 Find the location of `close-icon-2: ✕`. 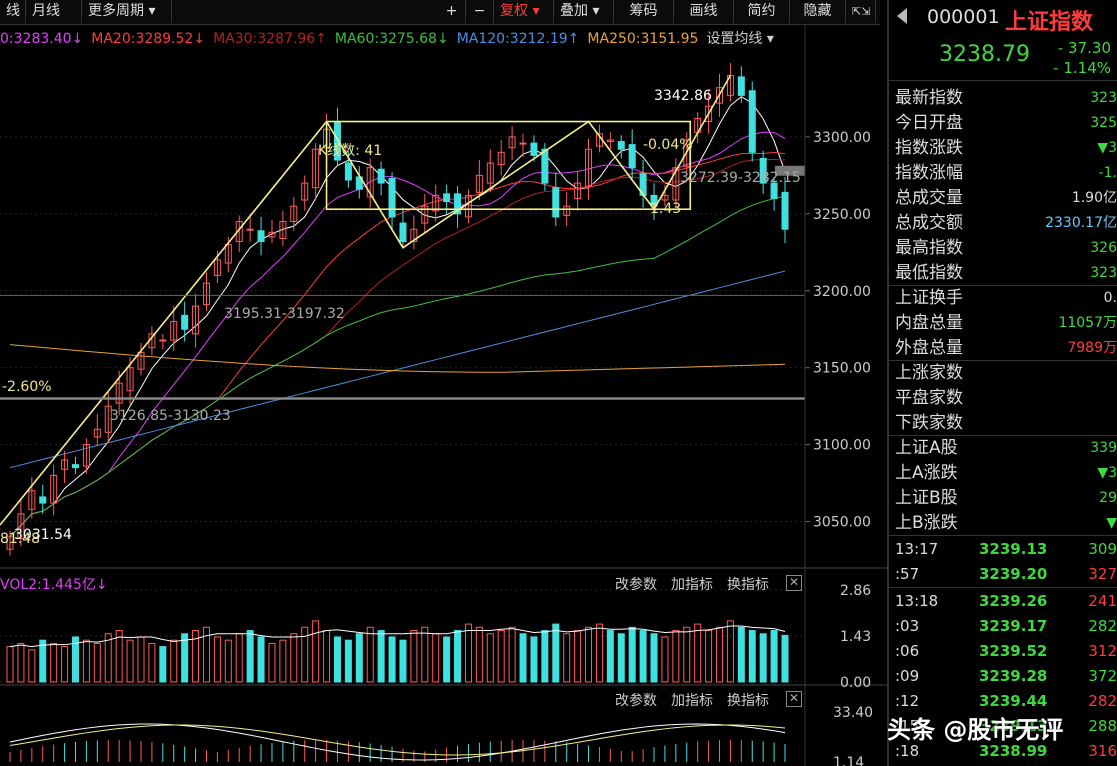

close-icon-2: ✕ is located at coordinates (794, 699).